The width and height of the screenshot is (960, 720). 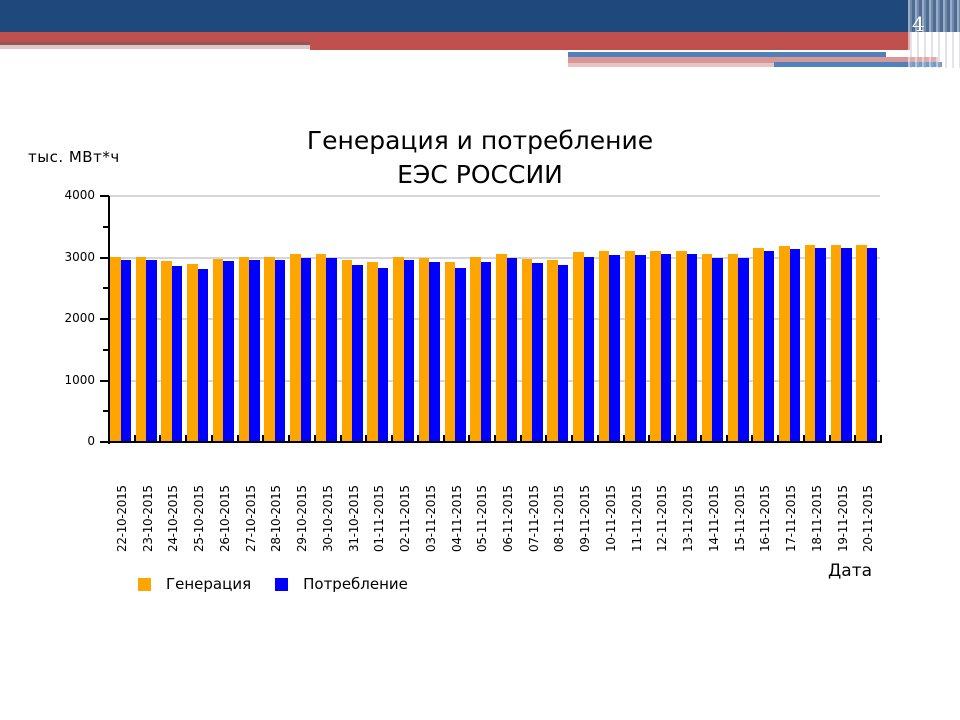 I want to click on x-tick-label: 04-11-2015, so click(x=456, y=518).